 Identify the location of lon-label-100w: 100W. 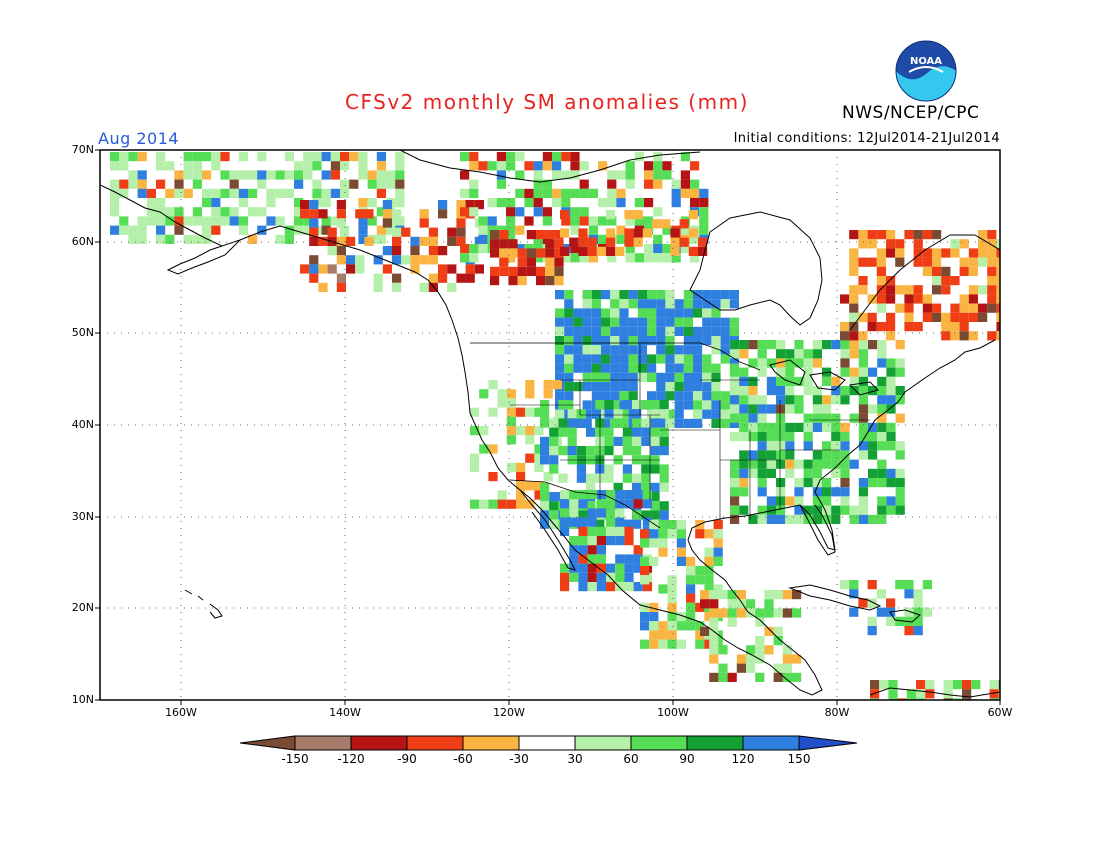
(673, 712).